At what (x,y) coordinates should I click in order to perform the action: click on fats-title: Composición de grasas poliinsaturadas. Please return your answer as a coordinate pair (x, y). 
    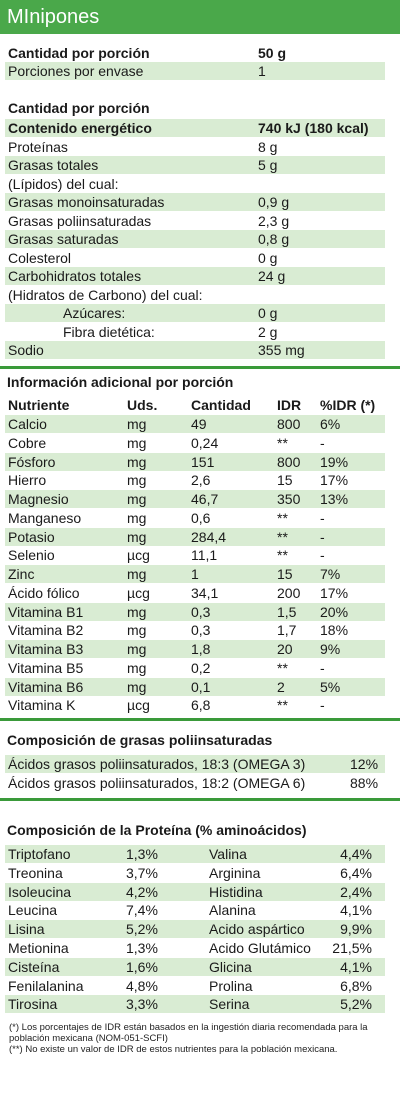
    Looking at the image, I should click on (140, 740).